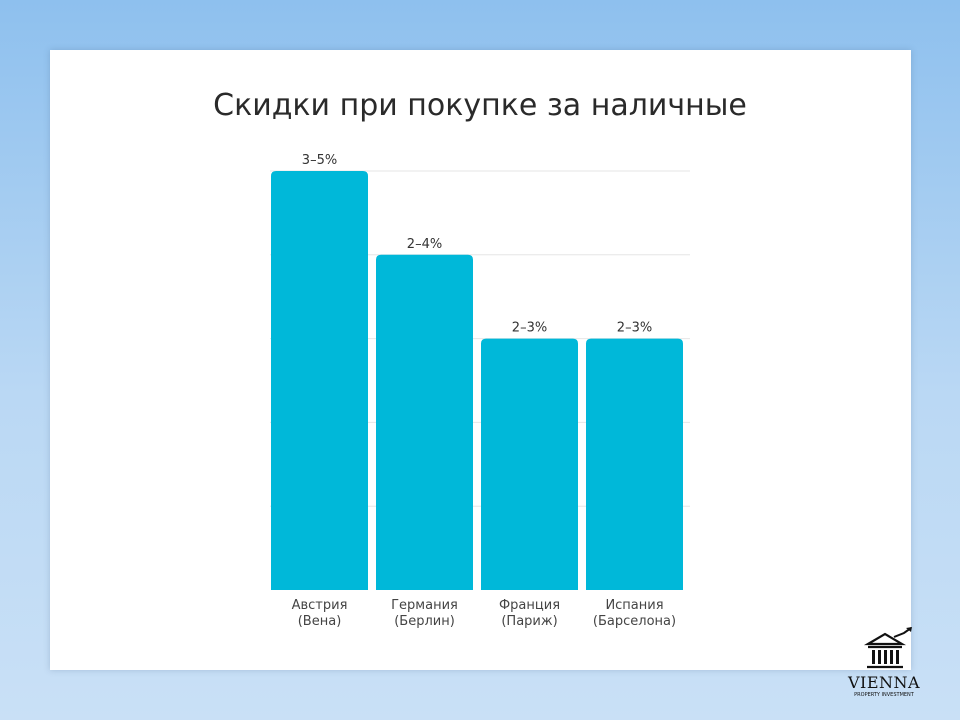  I want to click on category-label: (Берлин), so click(424, 621).